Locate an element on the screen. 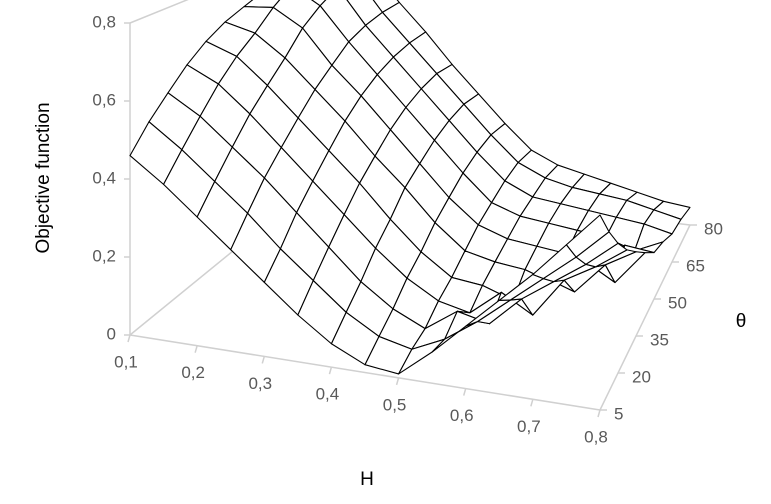  z-tick-label: 0,6 is located at coordinates (104, 99).